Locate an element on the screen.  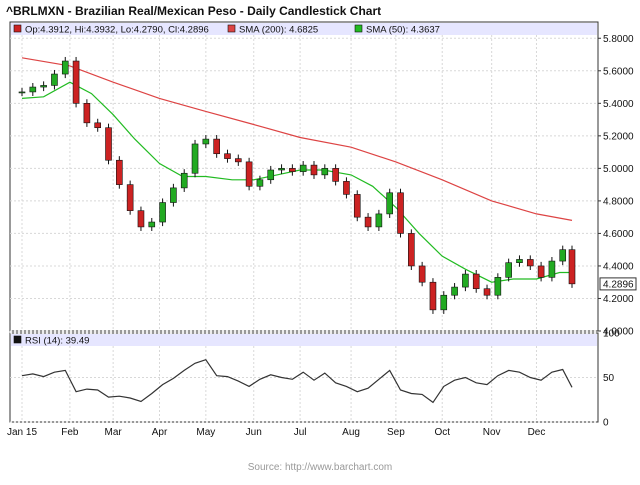
legend-sma50-label: SMA (50): 4.3637 is located at coordinates (403, 30).